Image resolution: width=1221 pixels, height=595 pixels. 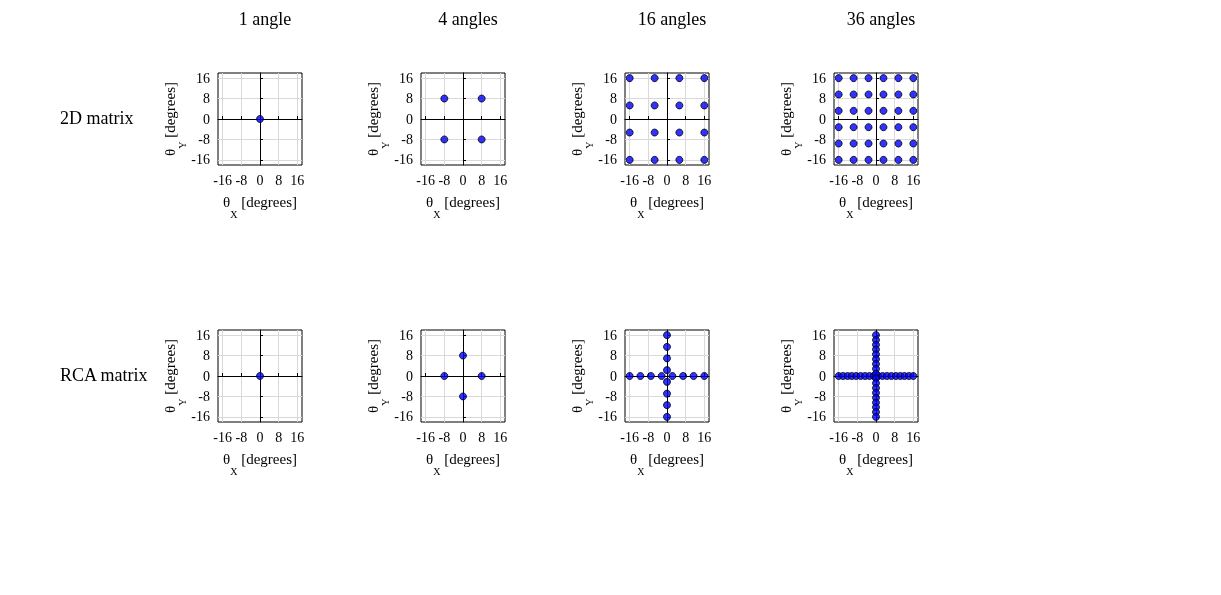 What do you see at coordinates (672, 19) in the screenshot?
I see `chart-title: 16 angles` at bounding box center [672, 19].